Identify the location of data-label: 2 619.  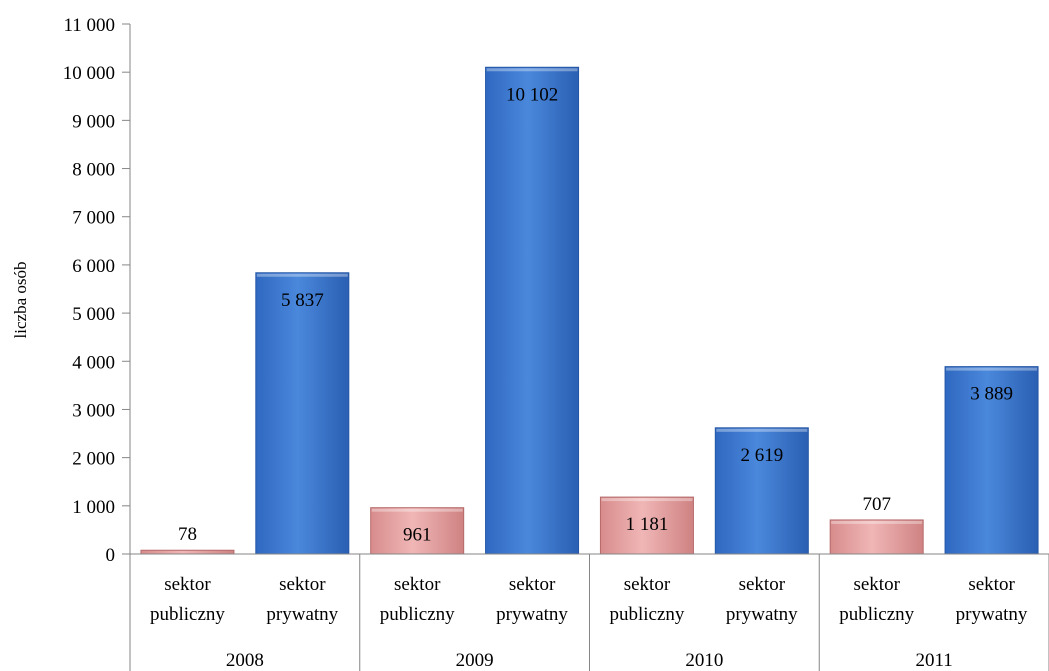
(761, 455).